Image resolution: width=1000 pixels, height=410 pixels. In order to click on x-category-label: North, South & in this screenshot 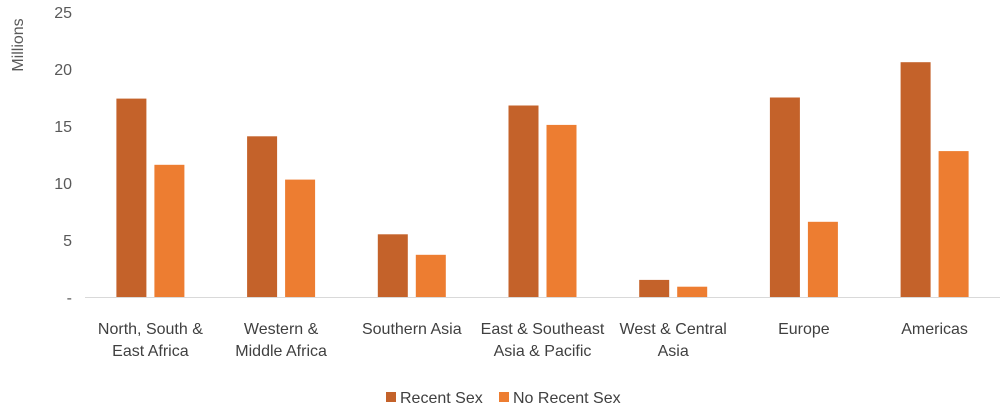, I will do `click(150, 329)`.